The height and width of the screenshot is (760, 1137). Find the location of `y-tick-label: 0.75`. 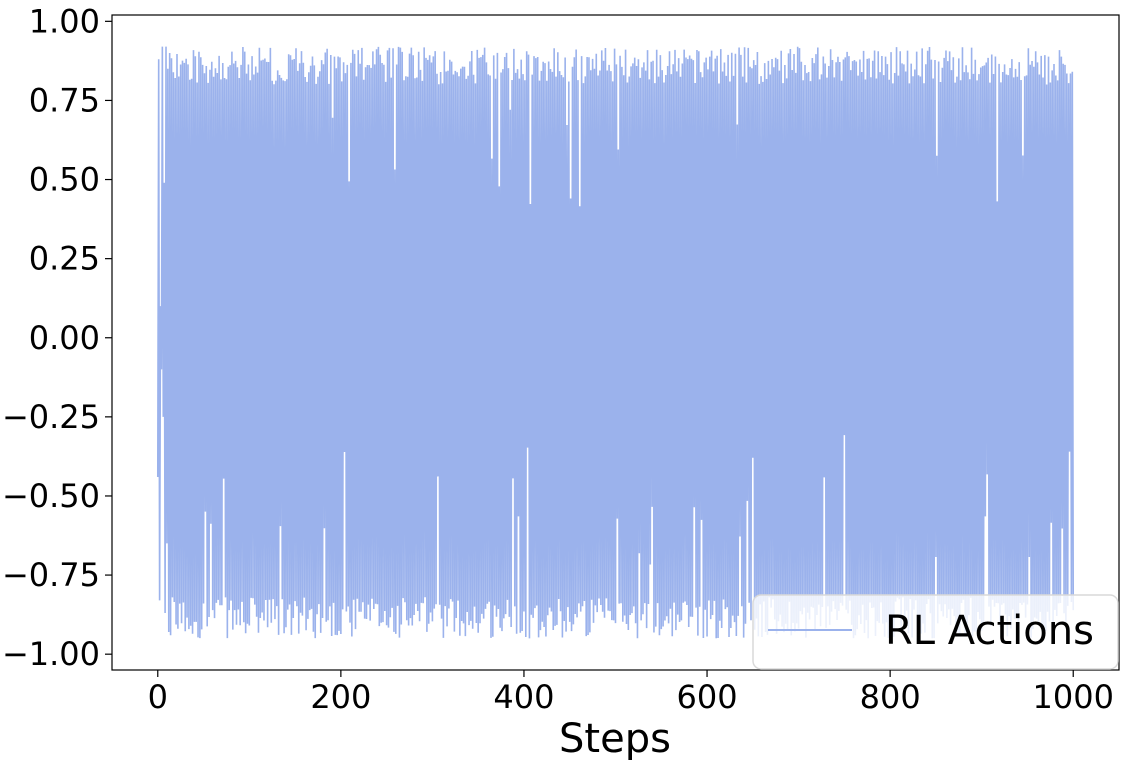

y-tick-label: 0.75 is located at coordinates (64, 100).